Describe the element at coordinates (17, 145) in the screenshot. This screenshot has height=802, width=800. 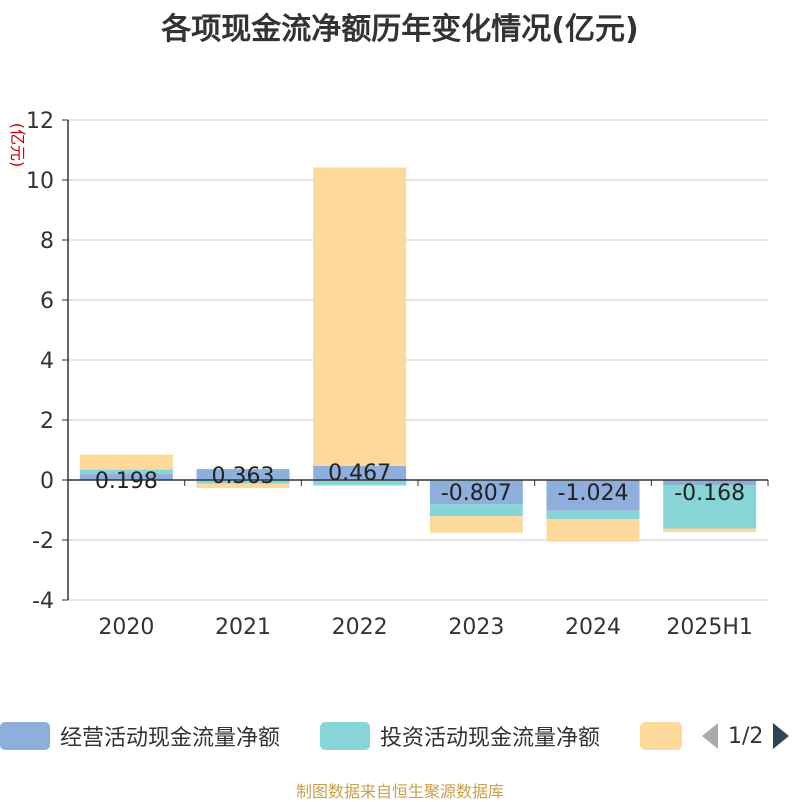
I see `y-axis-unit: (亿元)` at that location.